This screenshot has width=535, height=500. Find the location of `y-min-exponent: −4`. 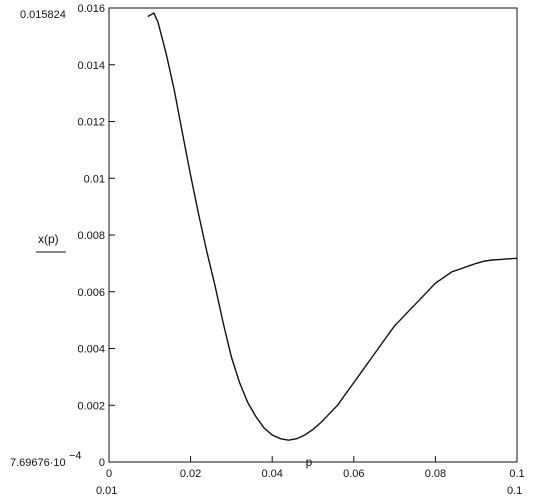

y-min-exponent: −4 is located at coordinates (75, 456).